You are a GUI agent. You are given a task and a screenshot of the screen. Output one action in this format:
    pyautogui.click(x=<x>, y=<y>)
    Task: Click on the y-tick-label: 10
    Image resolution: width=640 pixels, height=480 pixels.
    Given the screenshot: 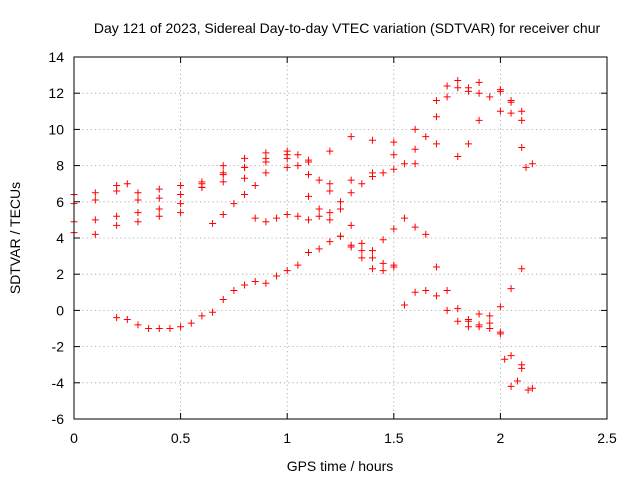 What is the action you would take?
    pyautogui.click(x=56, y=129)
    